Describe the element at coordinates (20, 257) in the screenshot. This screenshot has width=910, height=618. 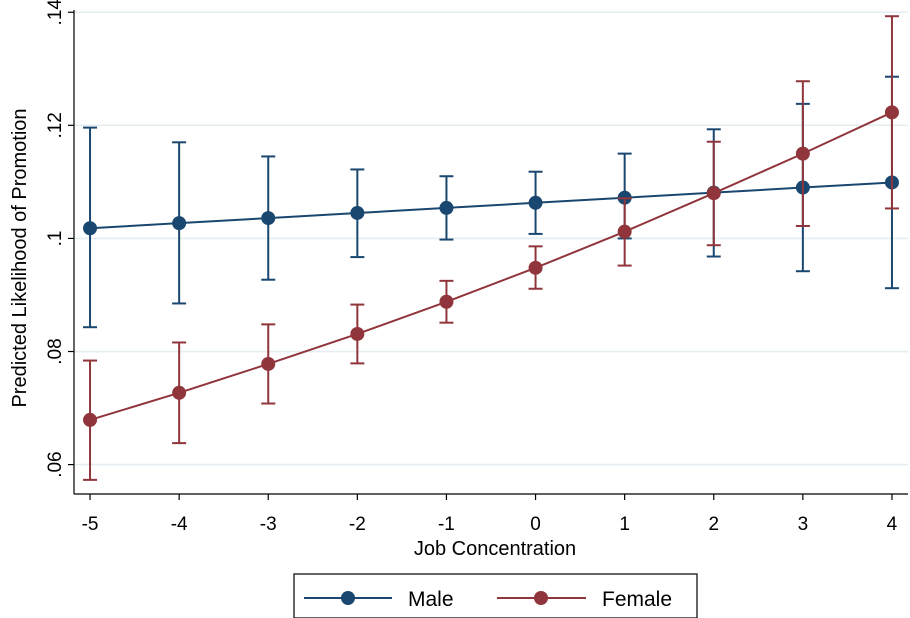
I see `y-axis-title: Predicted Likelihood of Promotion` at that location.